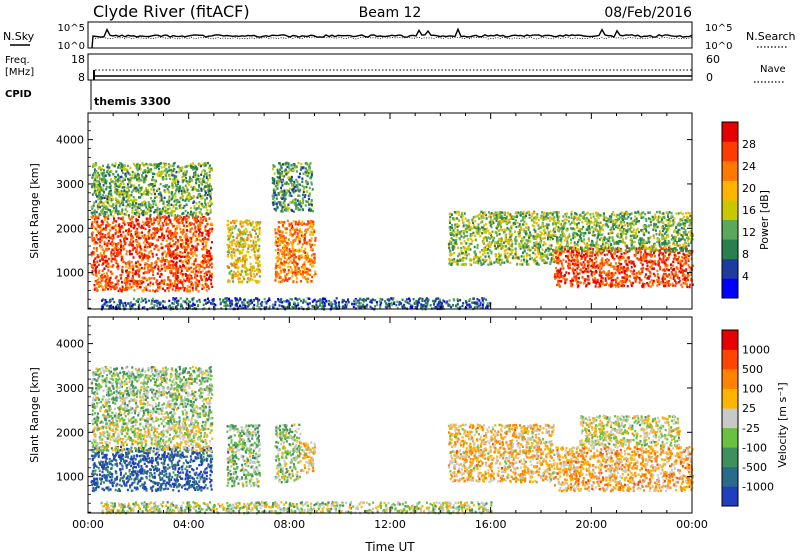  What do you see at coordinates (718, 28) in the screenshot?
I see `noise-tick-top-right: 10^5` at bounding box center [718, 28].